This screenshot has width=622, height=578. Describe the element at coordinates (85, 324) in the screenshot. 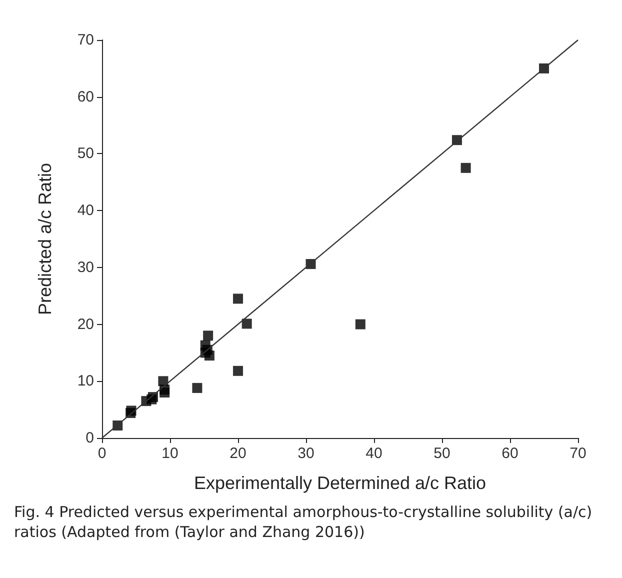

I see `y-tick-label: 20` at that location.